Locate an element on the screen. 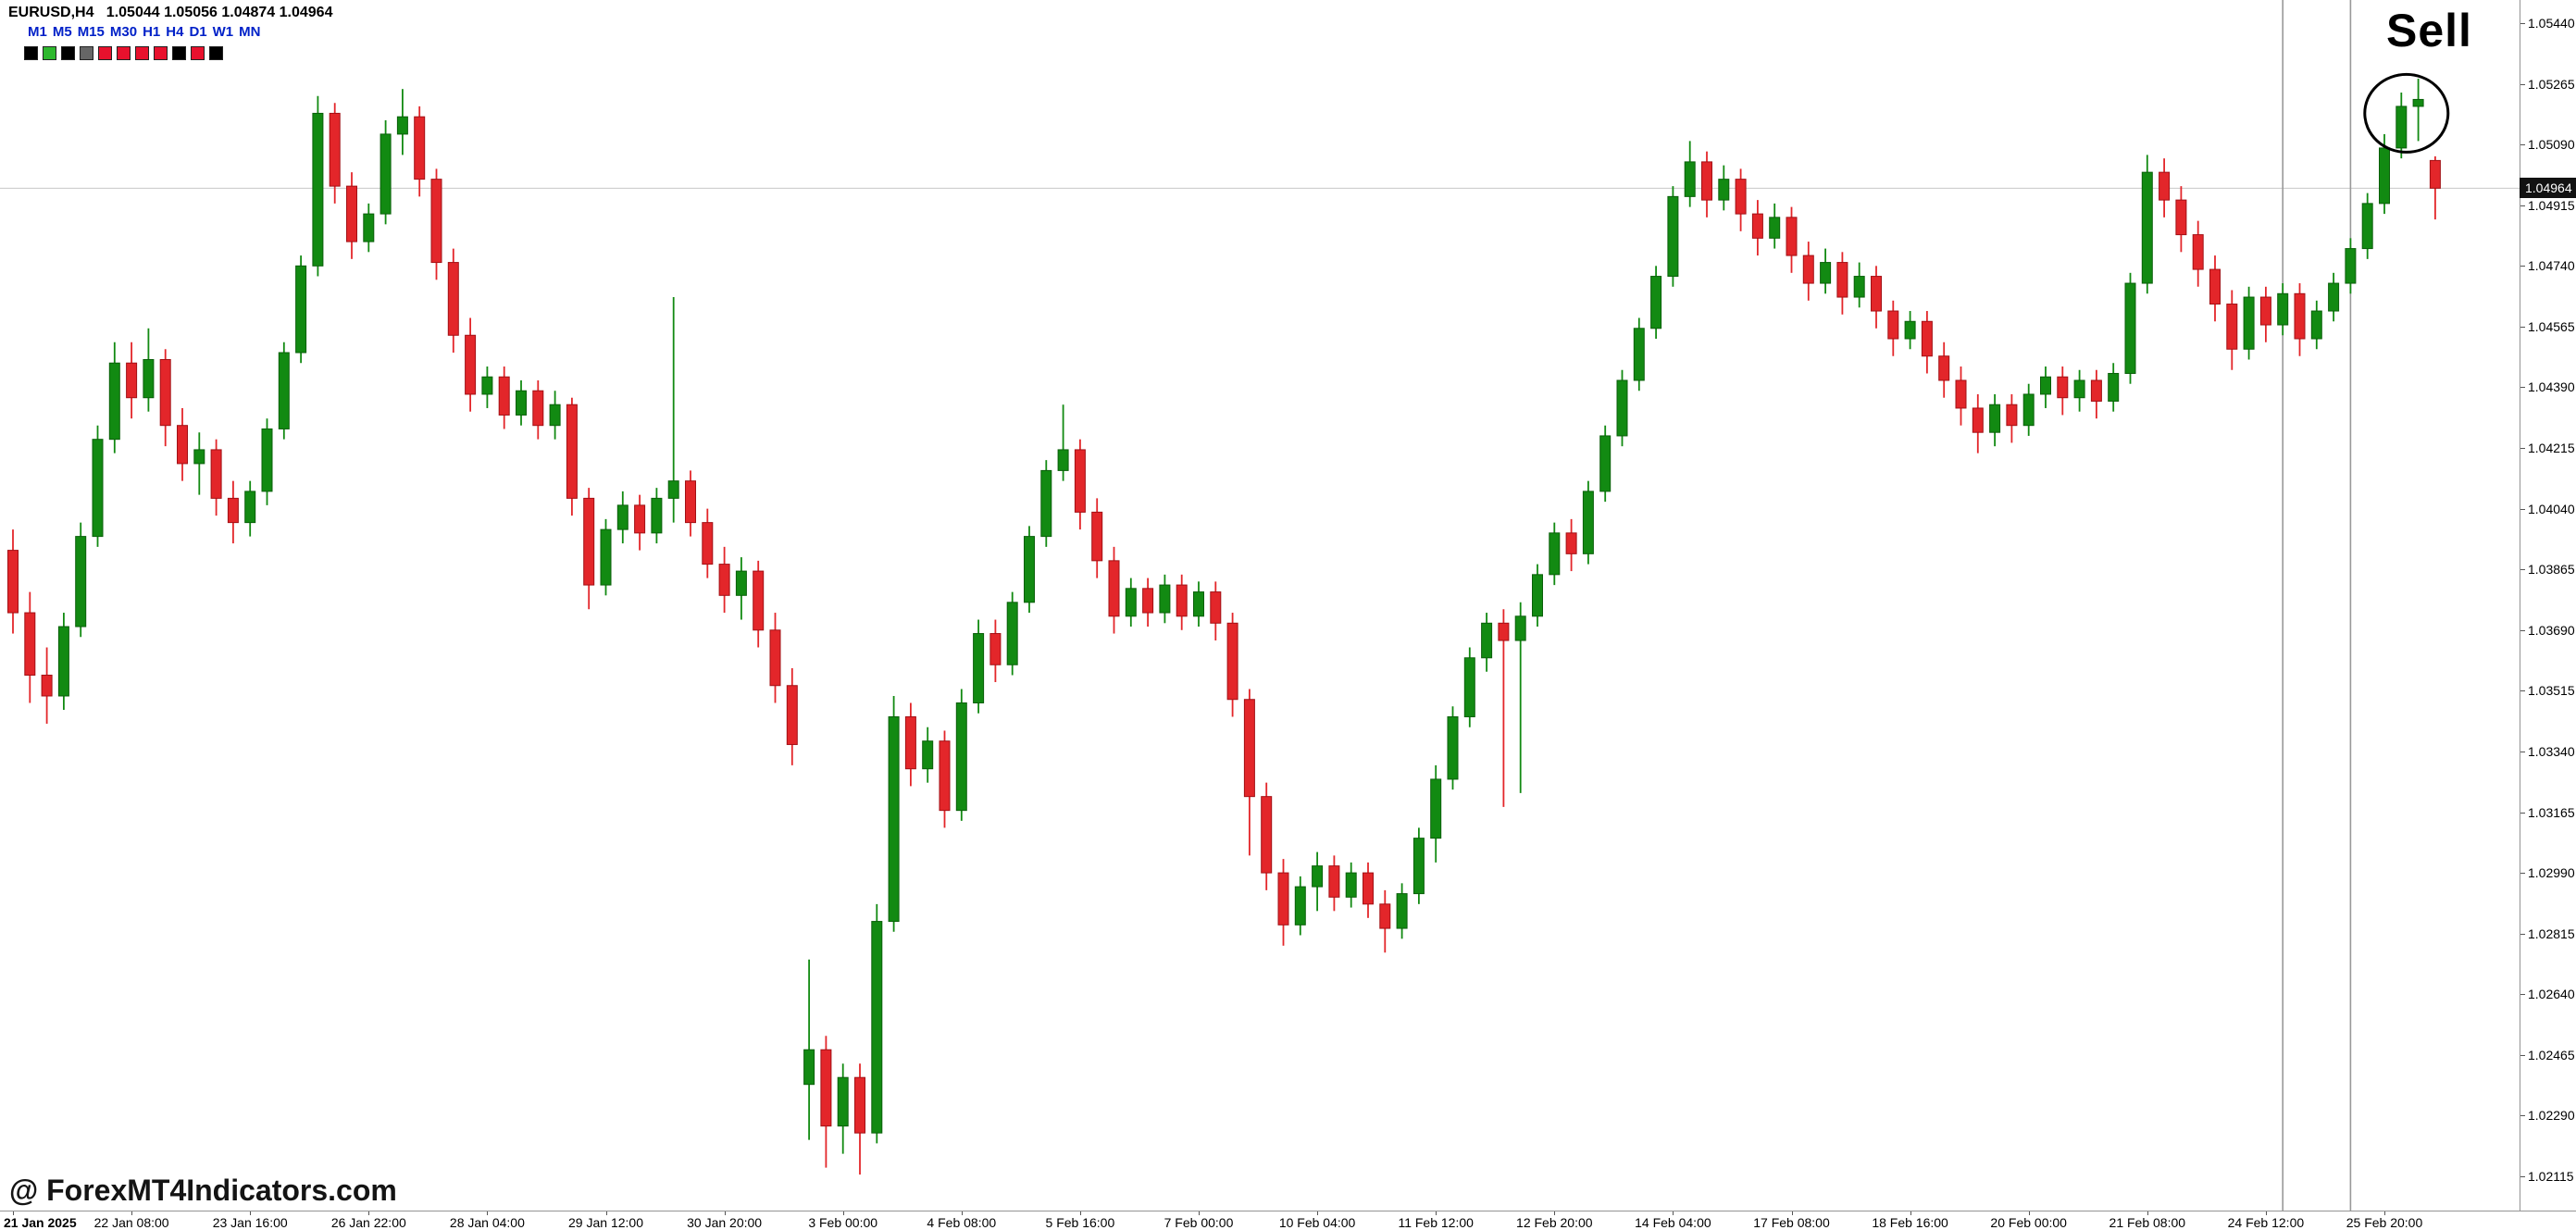 The width and height of the screenshot is (2576, 1230). time-axis-label: 11 Feb 12:00 is located at coordinates (1436, 1222).